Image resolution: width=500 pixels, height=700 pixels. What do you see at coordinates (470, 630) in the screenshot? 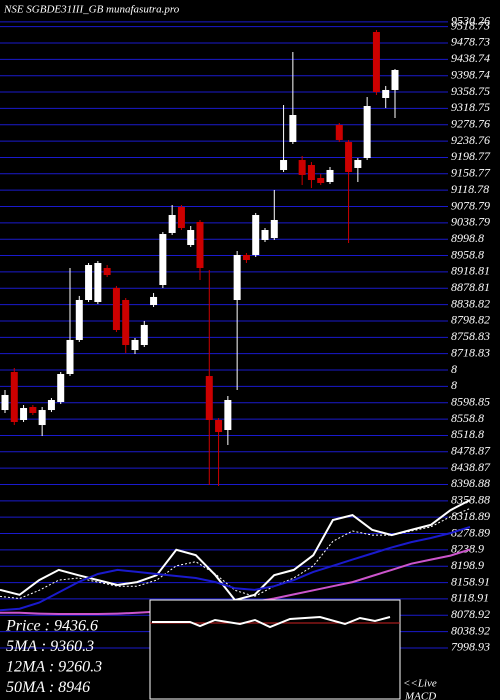
I see `y-tick-label: 8038.92` at bounding box center [470, 630].